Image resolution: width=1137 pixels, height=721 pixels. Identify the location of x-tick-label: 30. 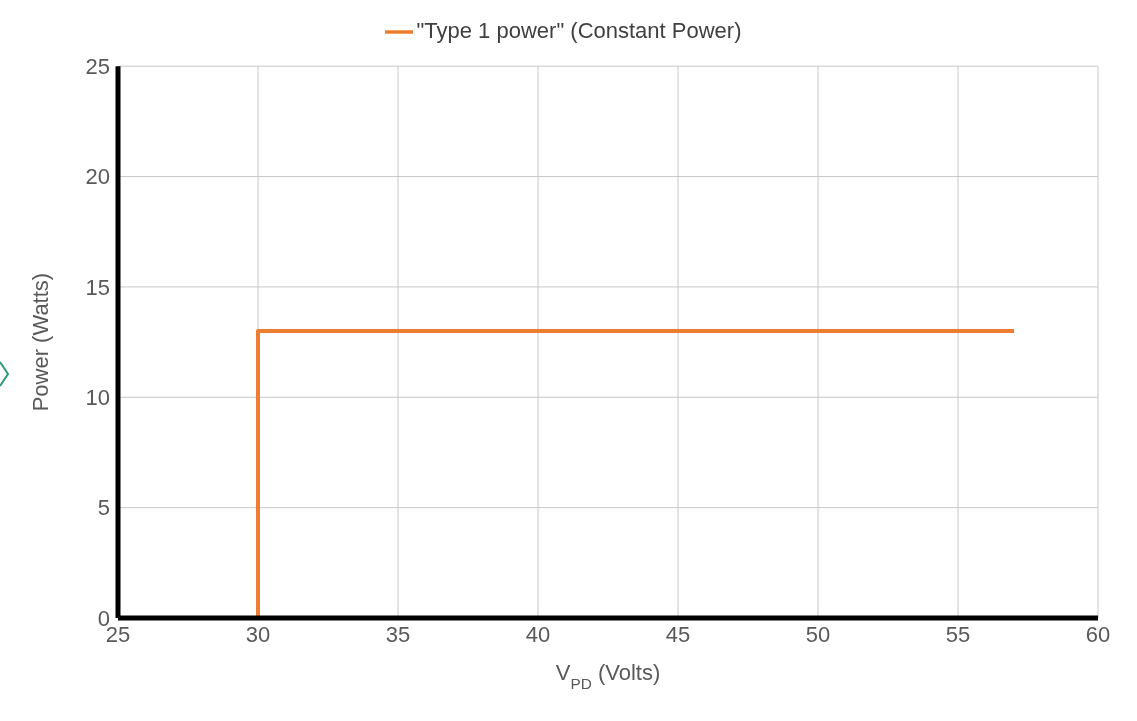
(258, 634).